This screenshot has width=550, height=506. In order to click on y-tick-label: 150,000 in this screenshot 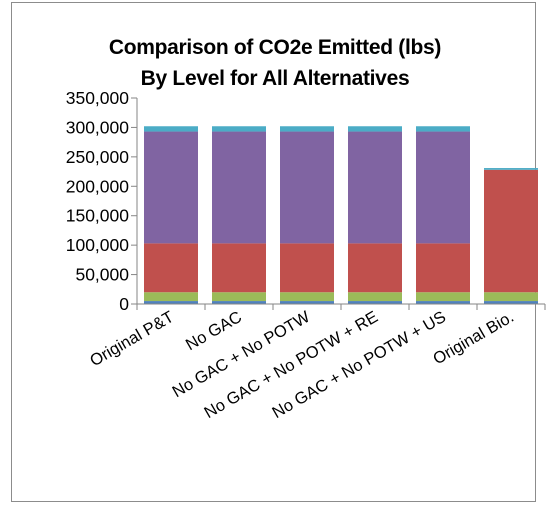, I will do `click(98, 216)`.